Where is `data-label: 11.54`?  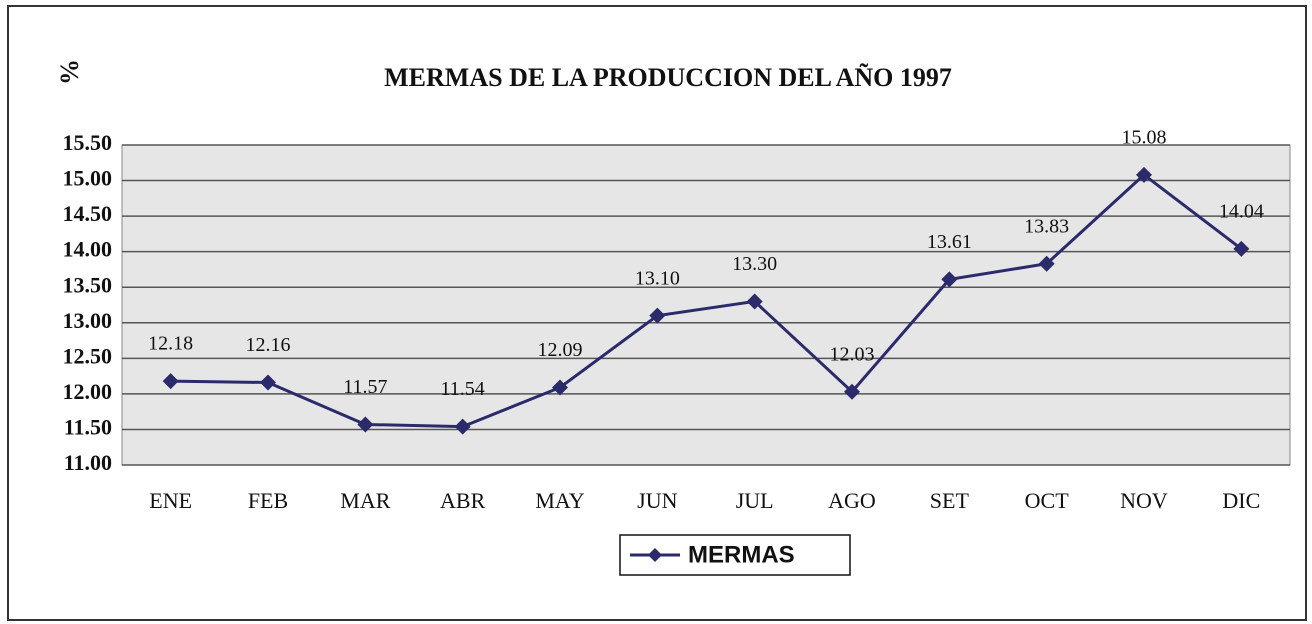
data-label: 11.54 is located at coordinates (463, 389).